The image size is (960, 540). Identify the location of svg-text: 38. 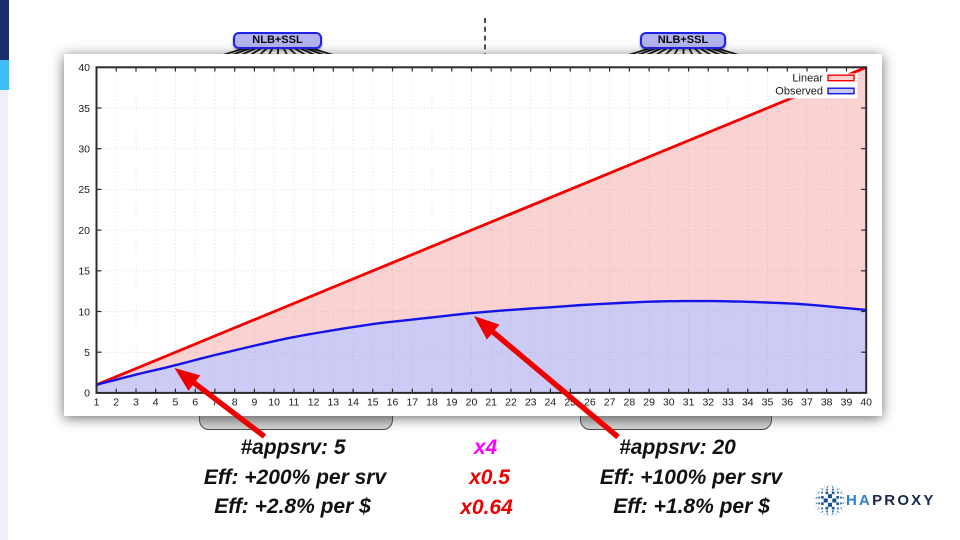
(827, 402).